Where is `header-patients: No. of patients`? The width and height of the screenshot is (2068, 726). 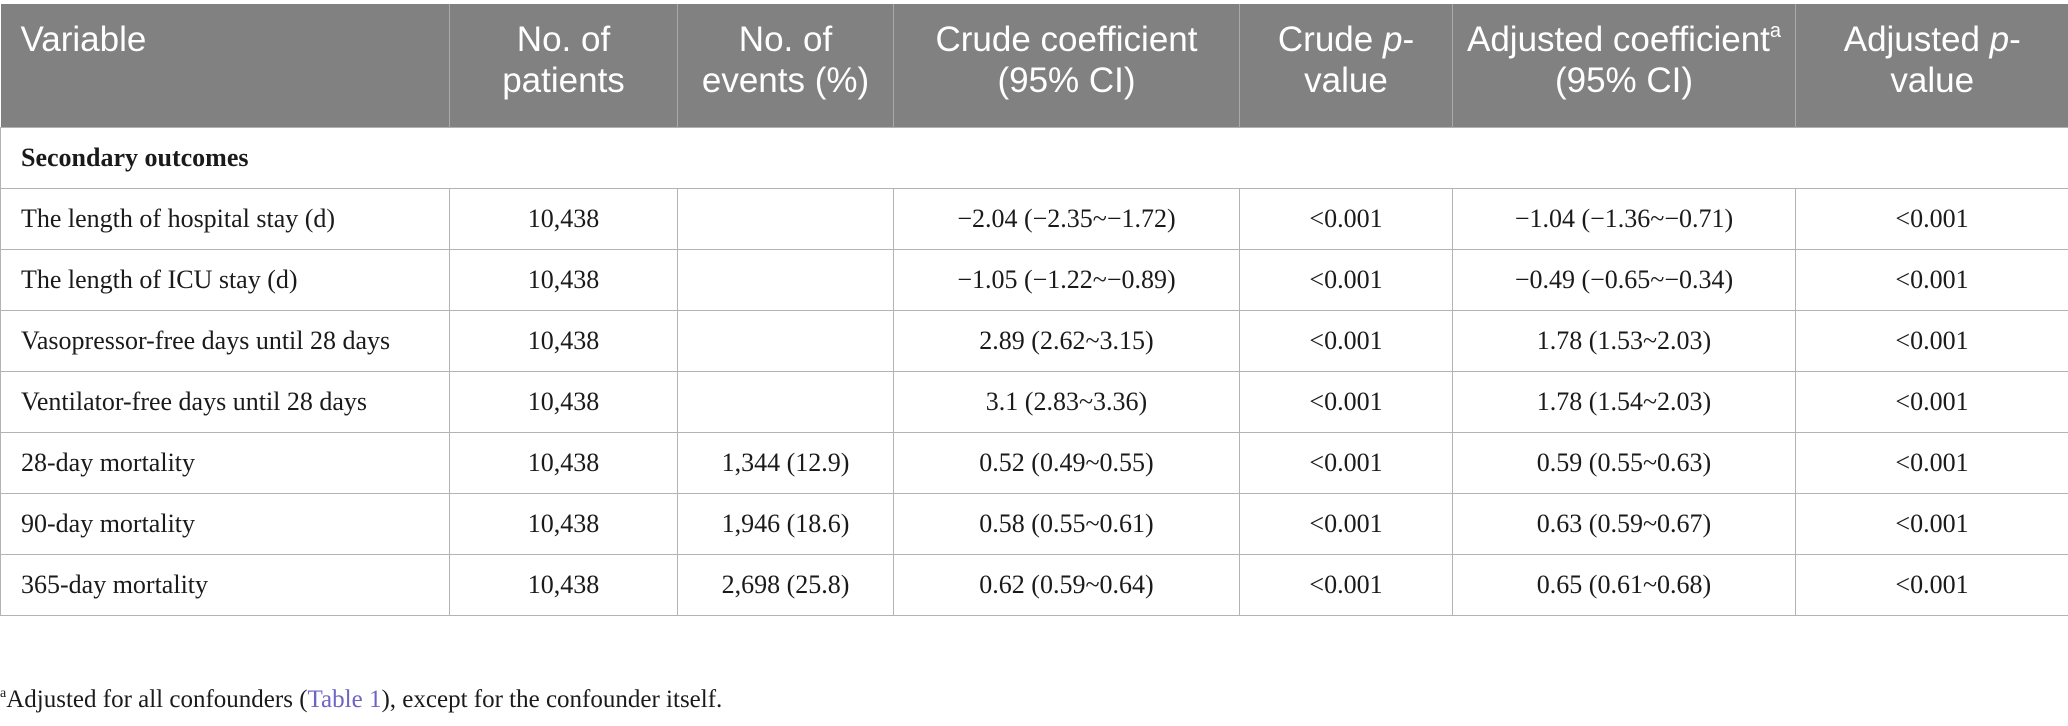 header-patients: No. of patients is located at coordinates (563, 65).